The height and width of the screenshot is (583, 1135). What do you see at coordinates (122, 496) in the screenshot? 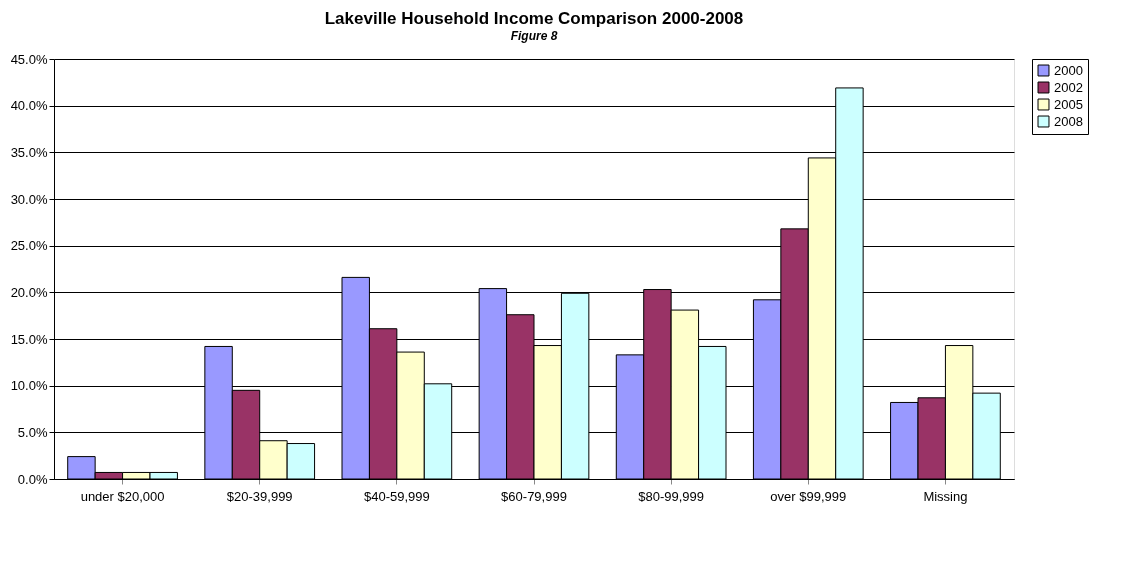
I see `x-tick-label: under $20,000` at bounding box center [122, 496].